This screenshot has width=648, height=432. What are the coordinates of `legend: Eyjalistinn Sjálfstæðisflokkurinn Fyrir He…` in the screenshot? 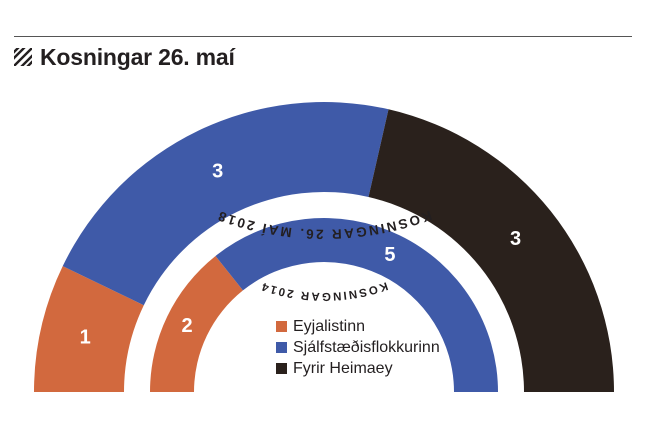 It's located at (358, 347).